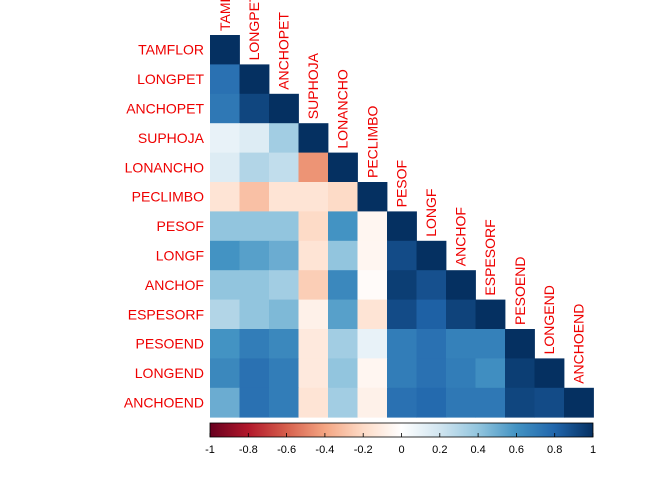 This screenshot has height=485, width=672. Describe the element at coordinates (313, 138) in the screenshot. I see `cell-suphoja-suphoja` at that location.